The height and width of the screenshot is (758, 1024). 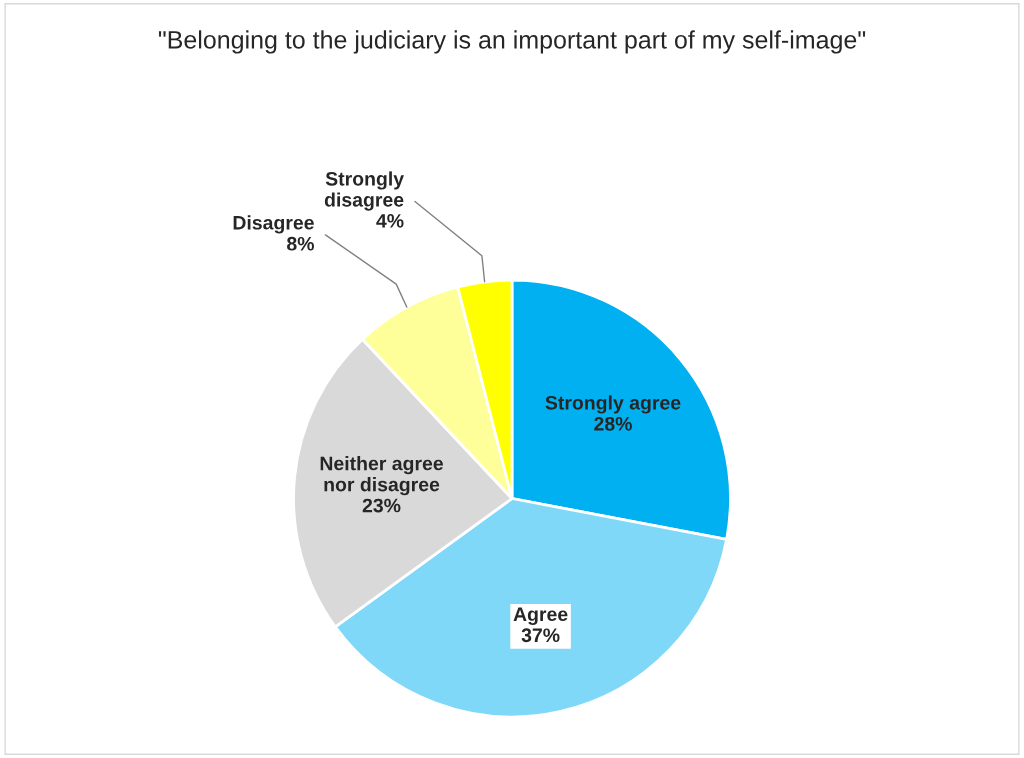 I want to click on slice-label: Strongly disagree, so click(x=364, y=191).